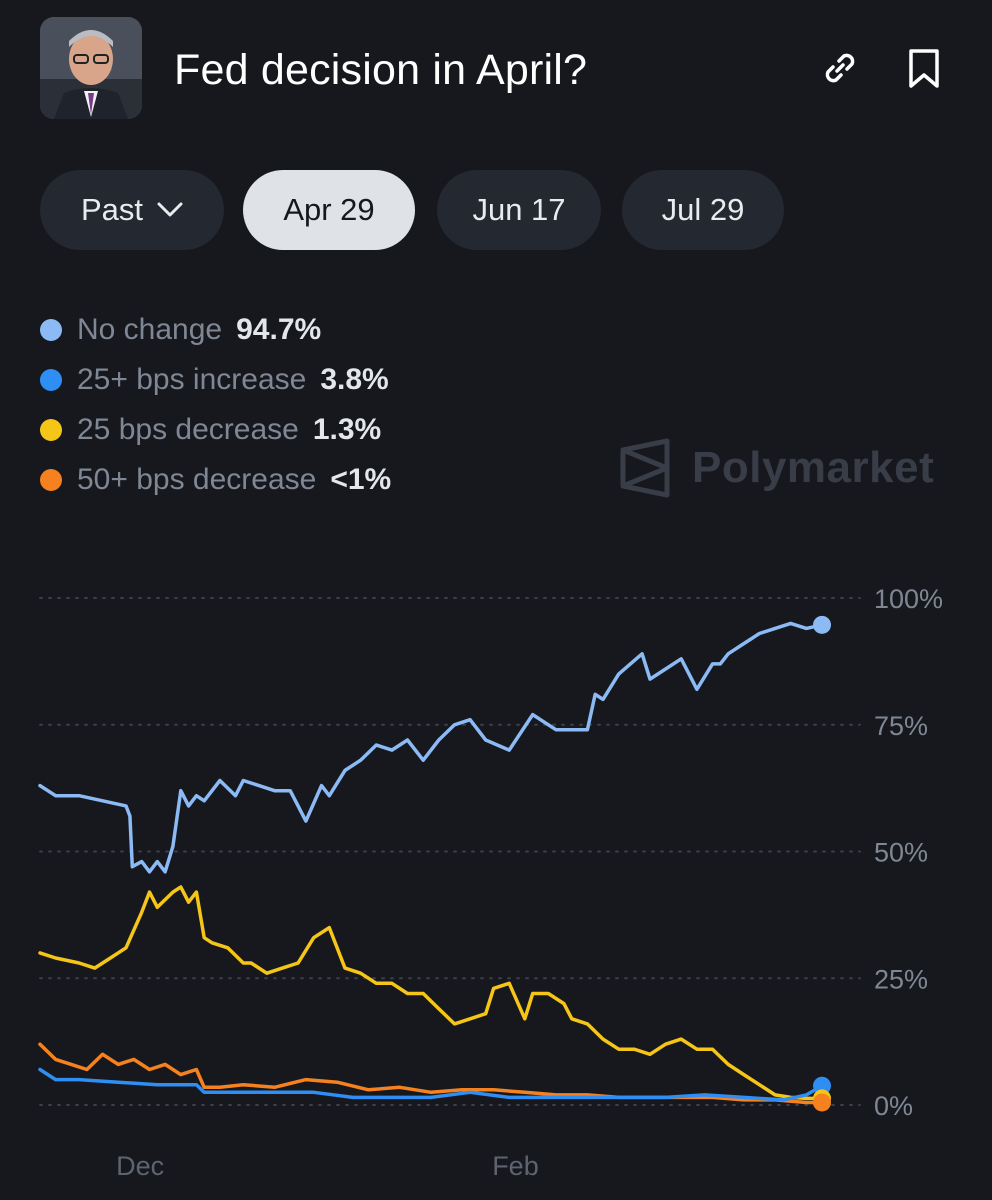 The height and width of the screenshot is (1200, 992). I want to click on x-tick-label: Feb, so click(515, 1166).